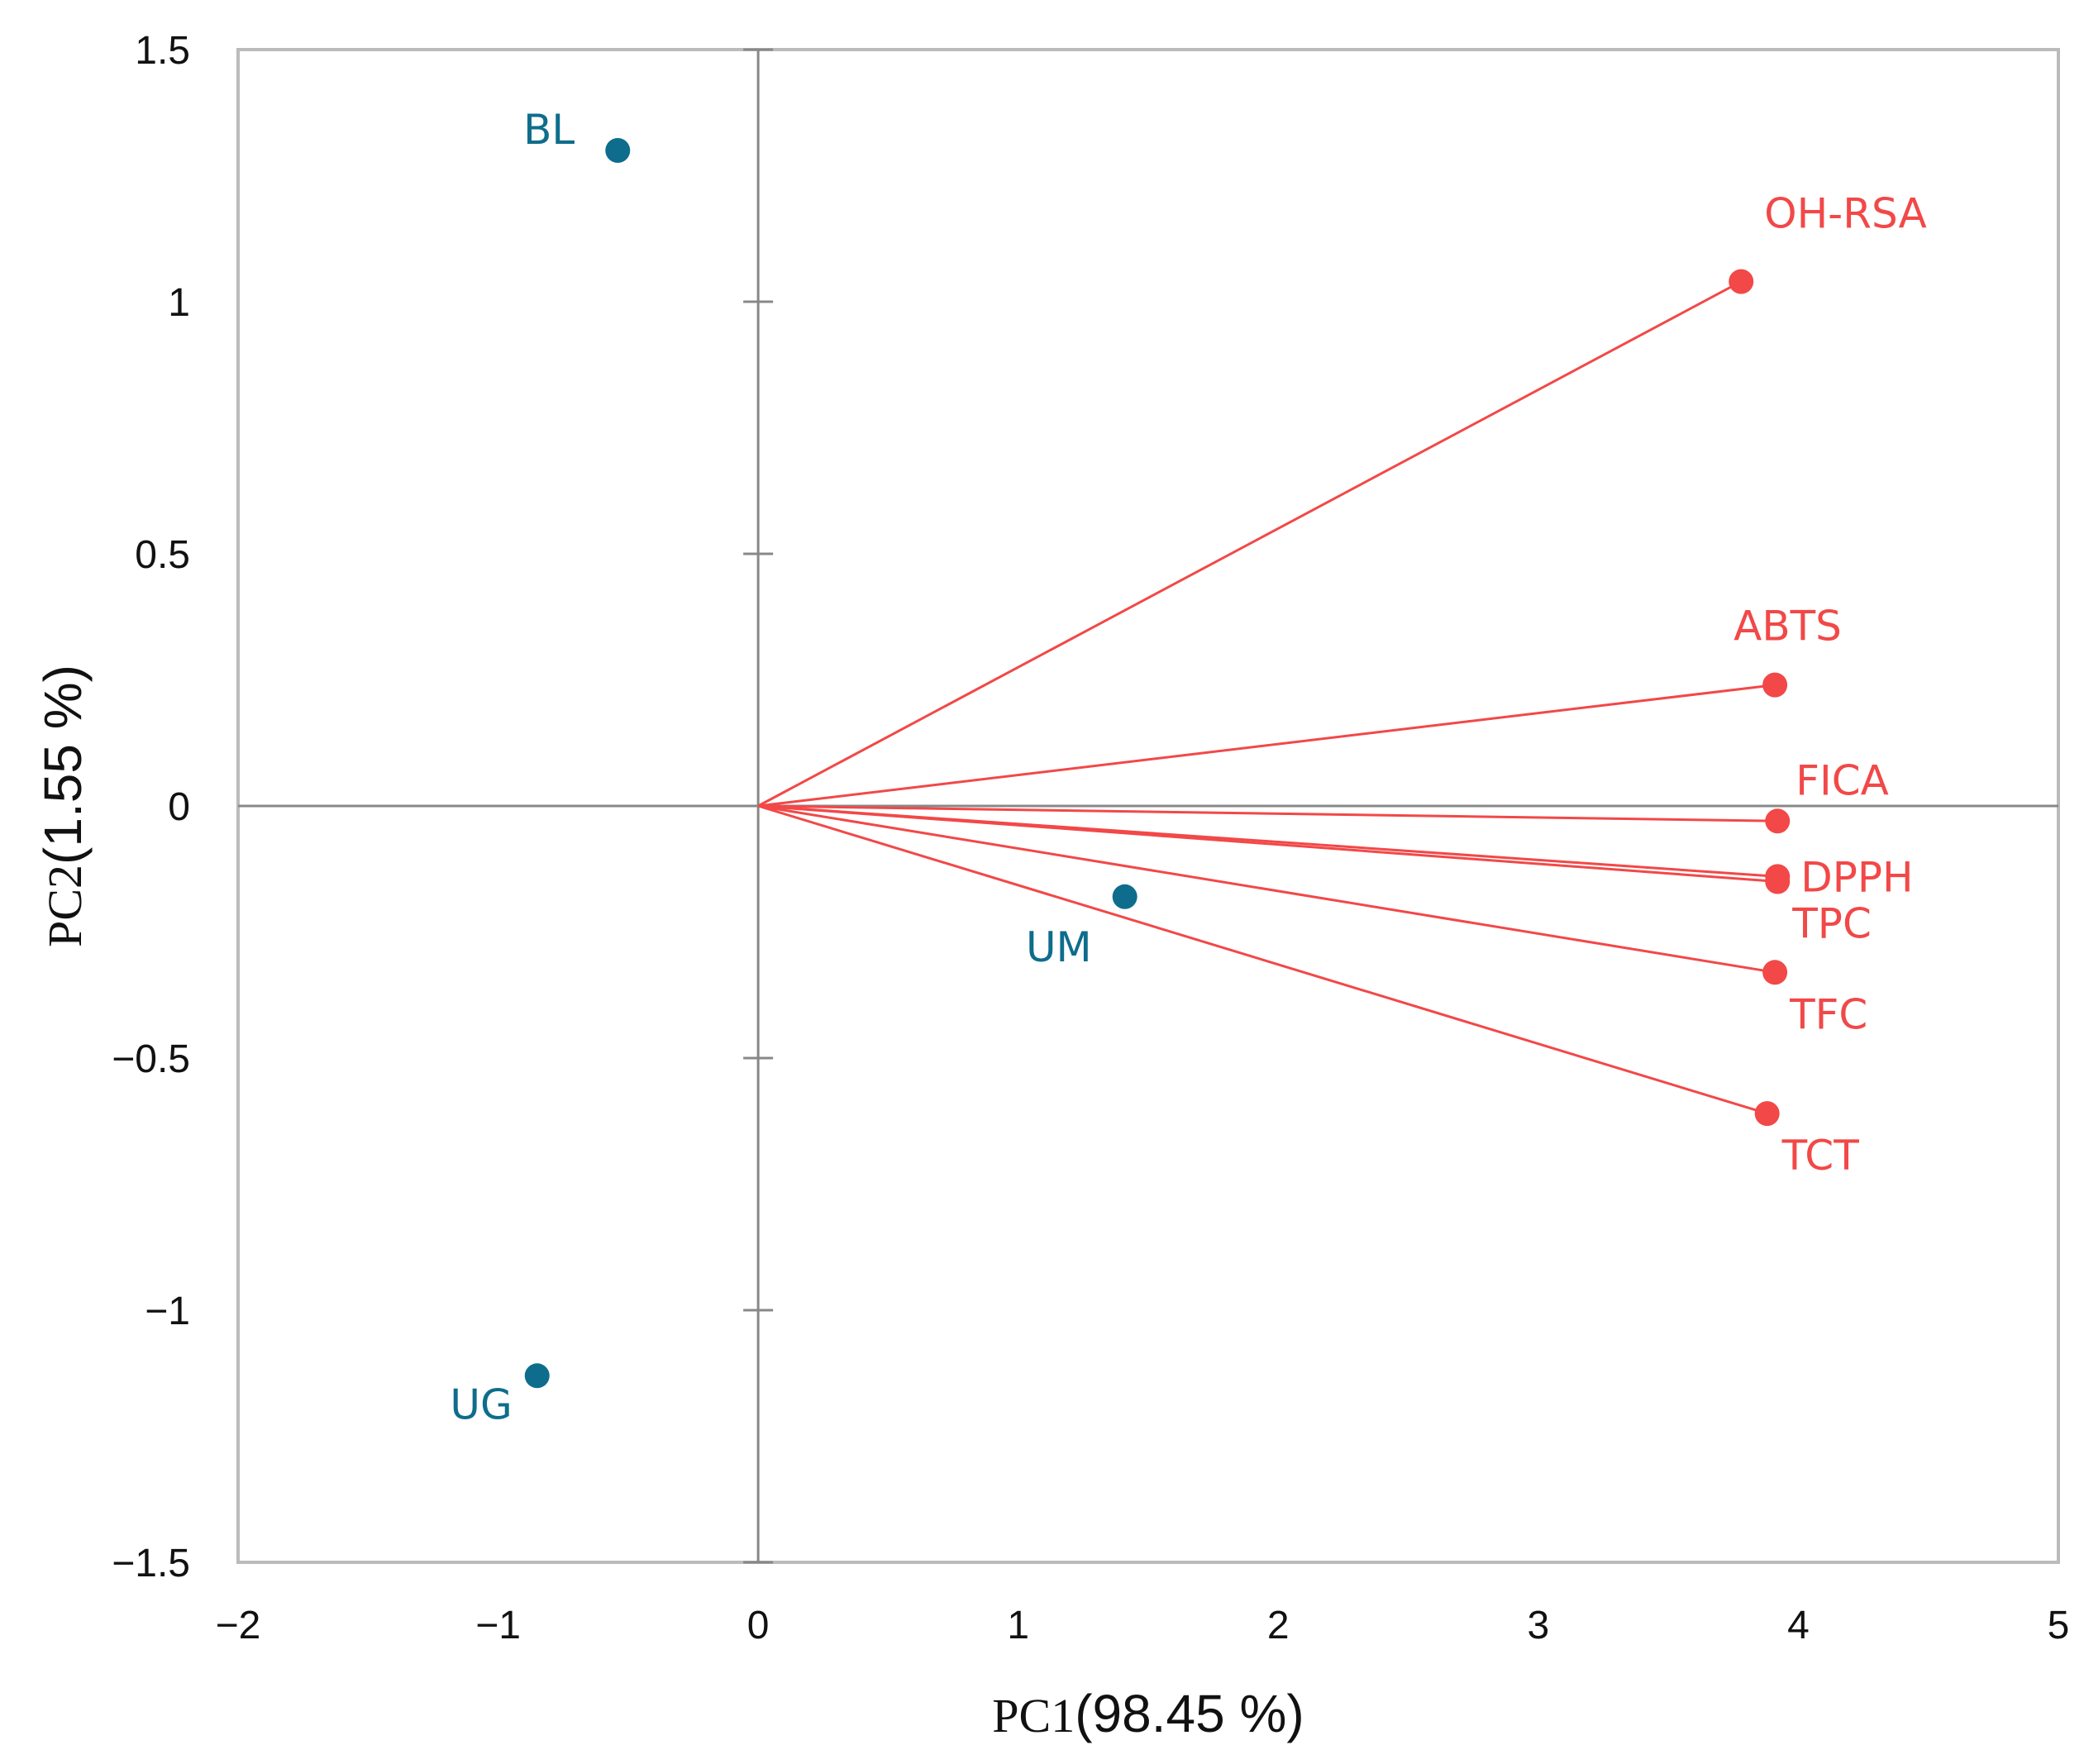 This screenshot has height=1764, width=2084. What do you see at coordinates (618, 151) in the screenshot?
I see `score-point-bl` at bounding box center [618, 151].